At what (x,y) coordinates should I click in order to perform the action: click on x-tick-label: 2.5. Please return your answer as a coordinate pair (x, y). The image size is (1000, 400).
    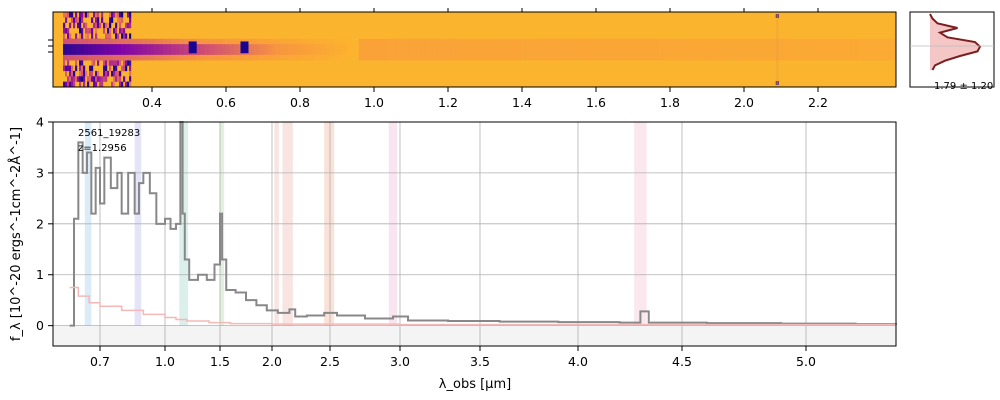
    Looking at the image, I should click on (330, 361).